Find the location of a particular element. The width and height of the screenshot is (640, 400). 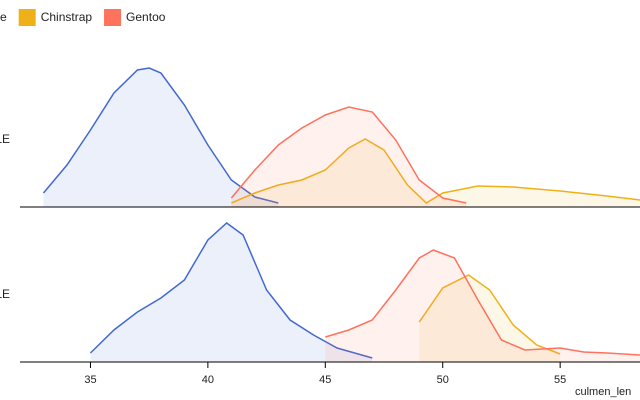

x-axis-label: culmen_len is located at coordinates (603, 392).